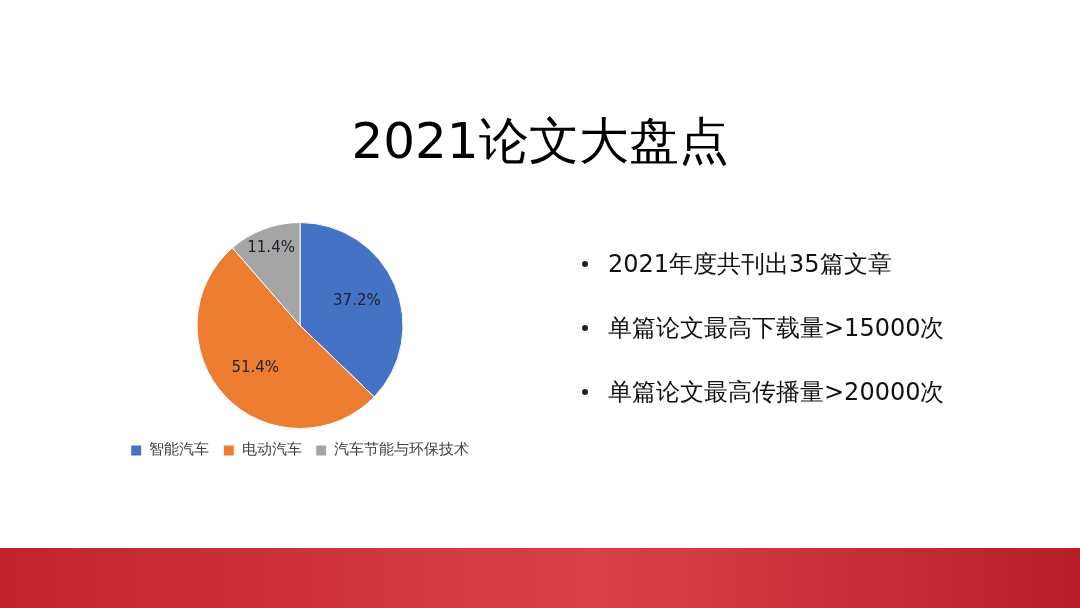 This screenshot has width=1080, height=608. Describe the element at coordinates (540, 141) in the screenshot. I see `chart-title: 2021论文大盘点` at that location.